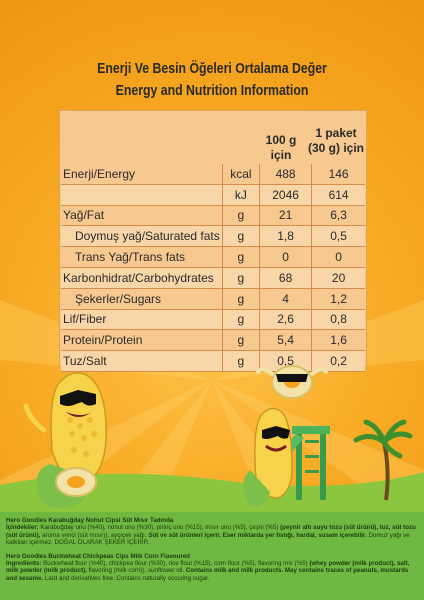 This screenshot has height=600, width=424. I want to click on row-value-100g: 2046, so click(285, 195).